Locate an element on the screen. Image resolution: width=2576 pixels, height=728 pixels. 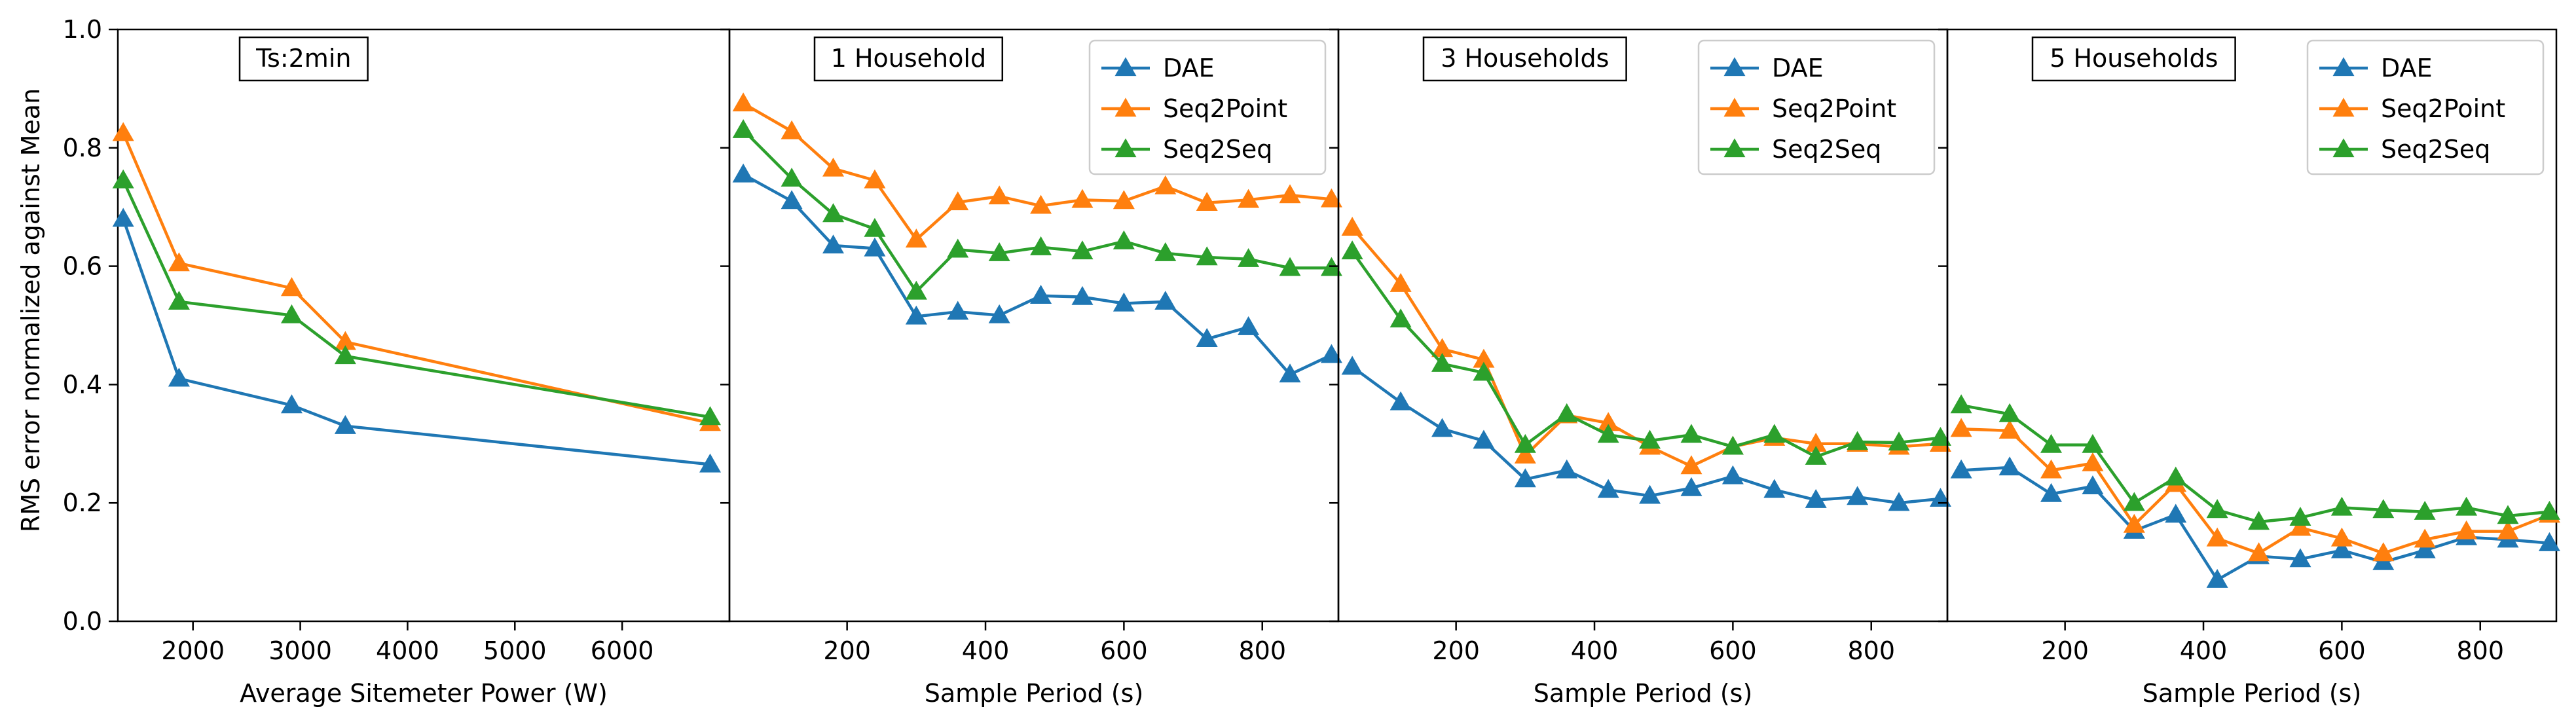
legend-label: Seq2Seq is located at coordinates (1826, 149).